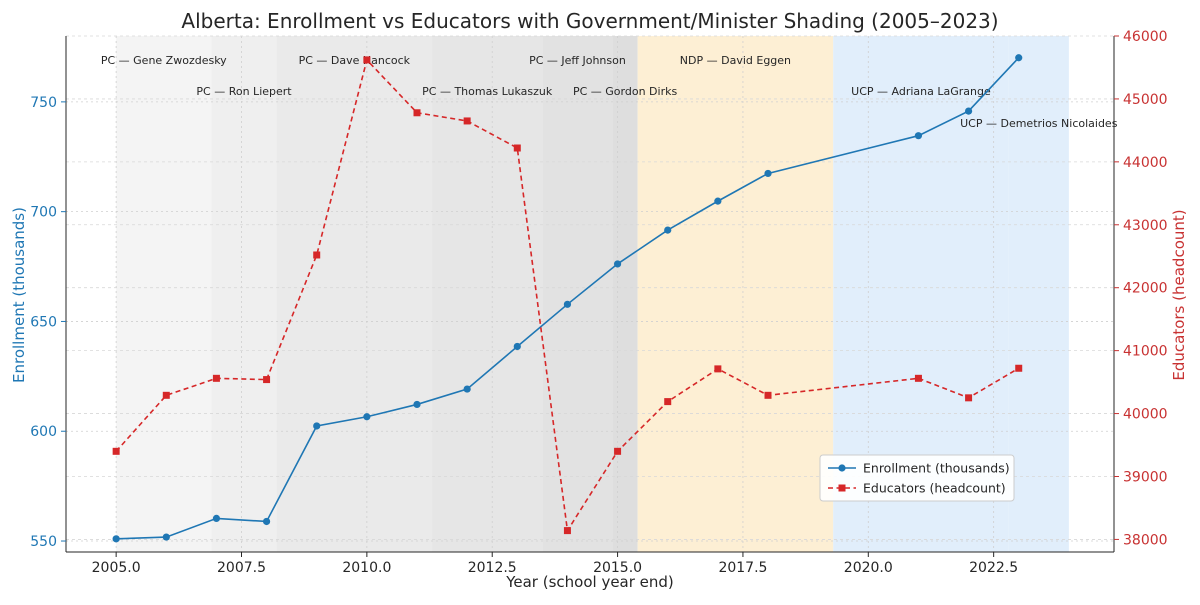 The height and width of the screenshot is (605, 1200). Describe the element at coordinates (164, 294) in the screenshot. I see `band-pc-gene-zwozdesky` at that location.